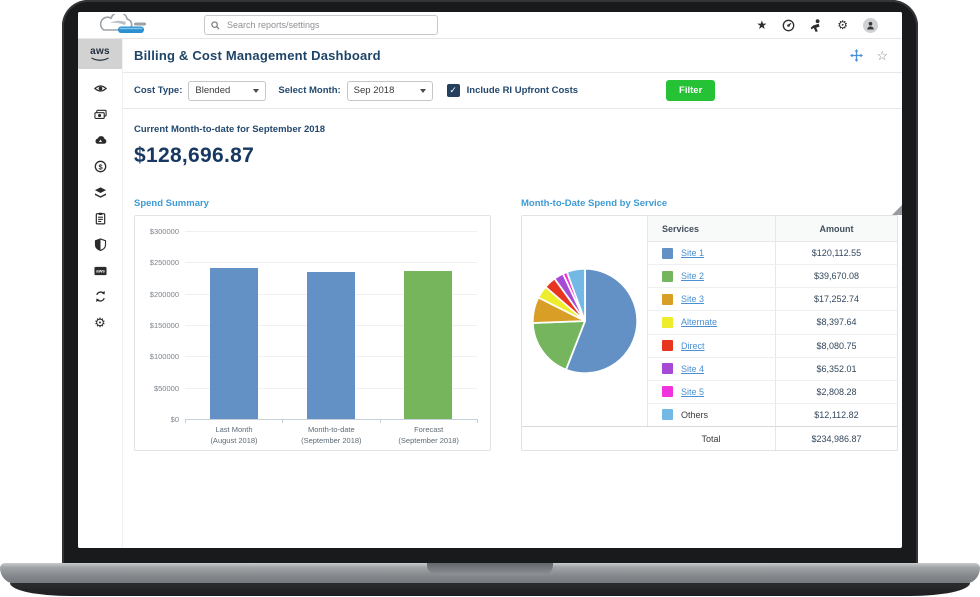 The image size is (980, 597). I want to click on laptop-base, so click(490, 573).